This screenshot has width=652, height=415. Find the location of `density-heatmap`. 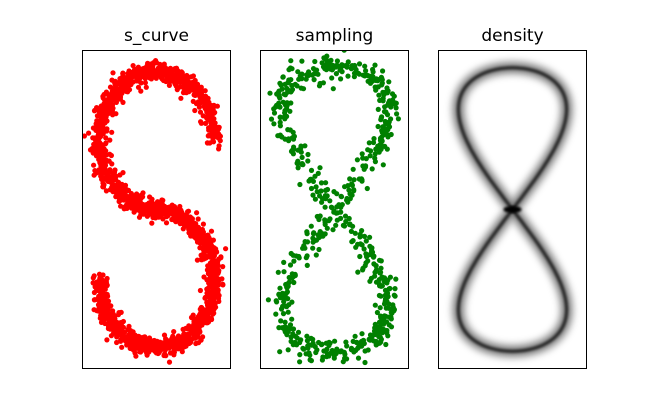

density-heatmap is located at coordinates (512, 209).